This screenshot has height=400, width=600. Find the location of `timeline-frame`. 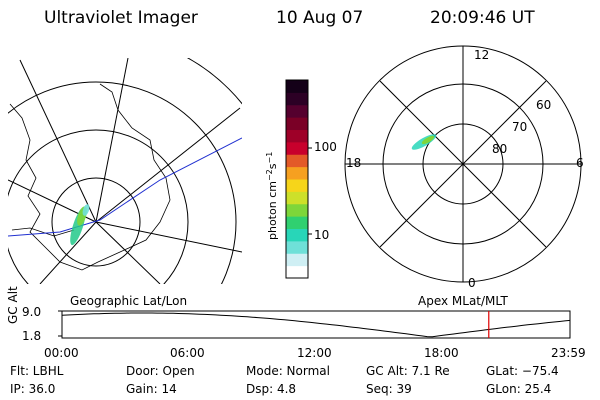

timeline-frame is located at coordinates (316, 324).